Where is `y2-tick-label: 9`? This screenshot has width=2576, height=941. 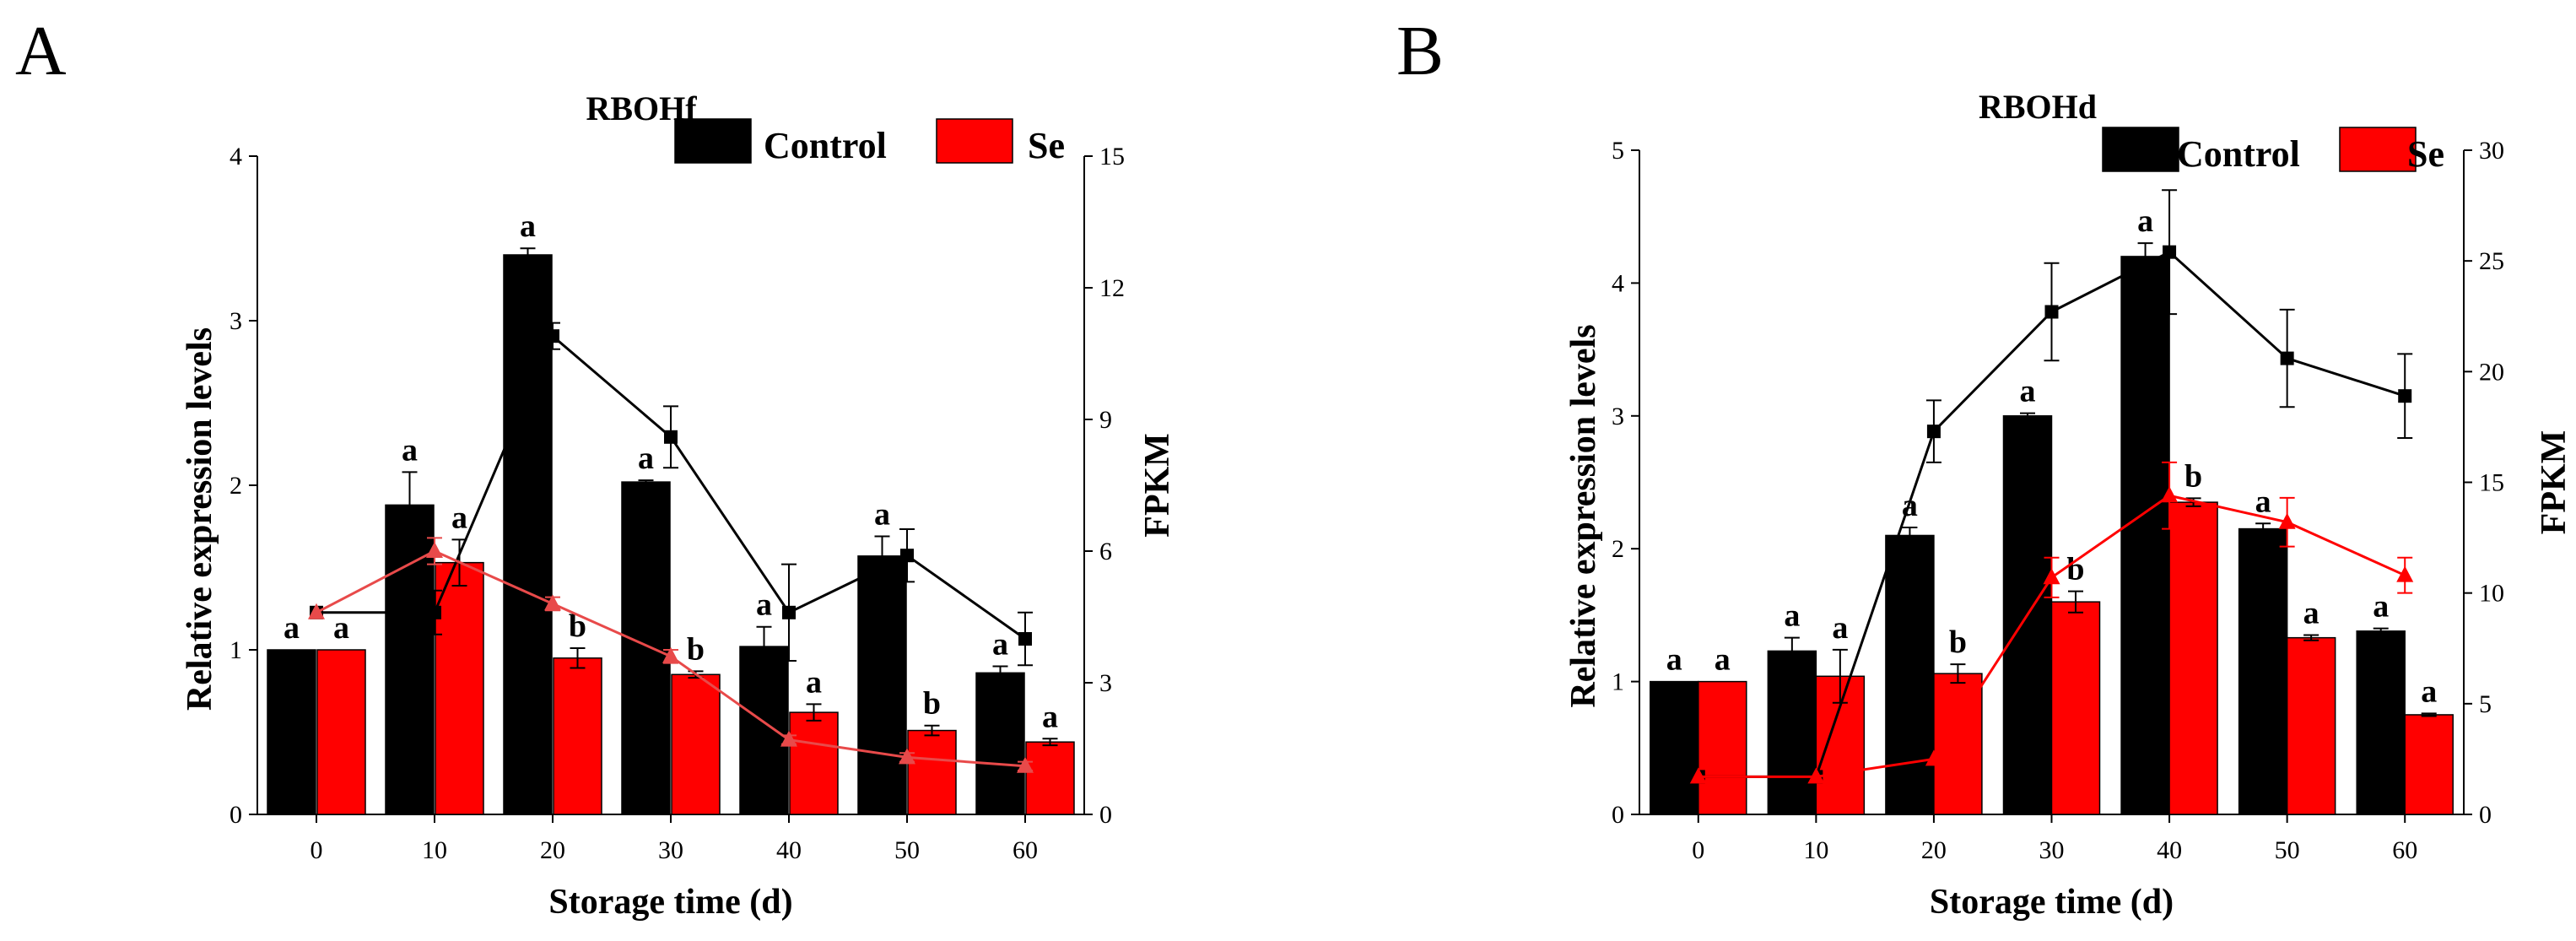
y2-tick-label: 9 is located at coordinates (1105, 420).